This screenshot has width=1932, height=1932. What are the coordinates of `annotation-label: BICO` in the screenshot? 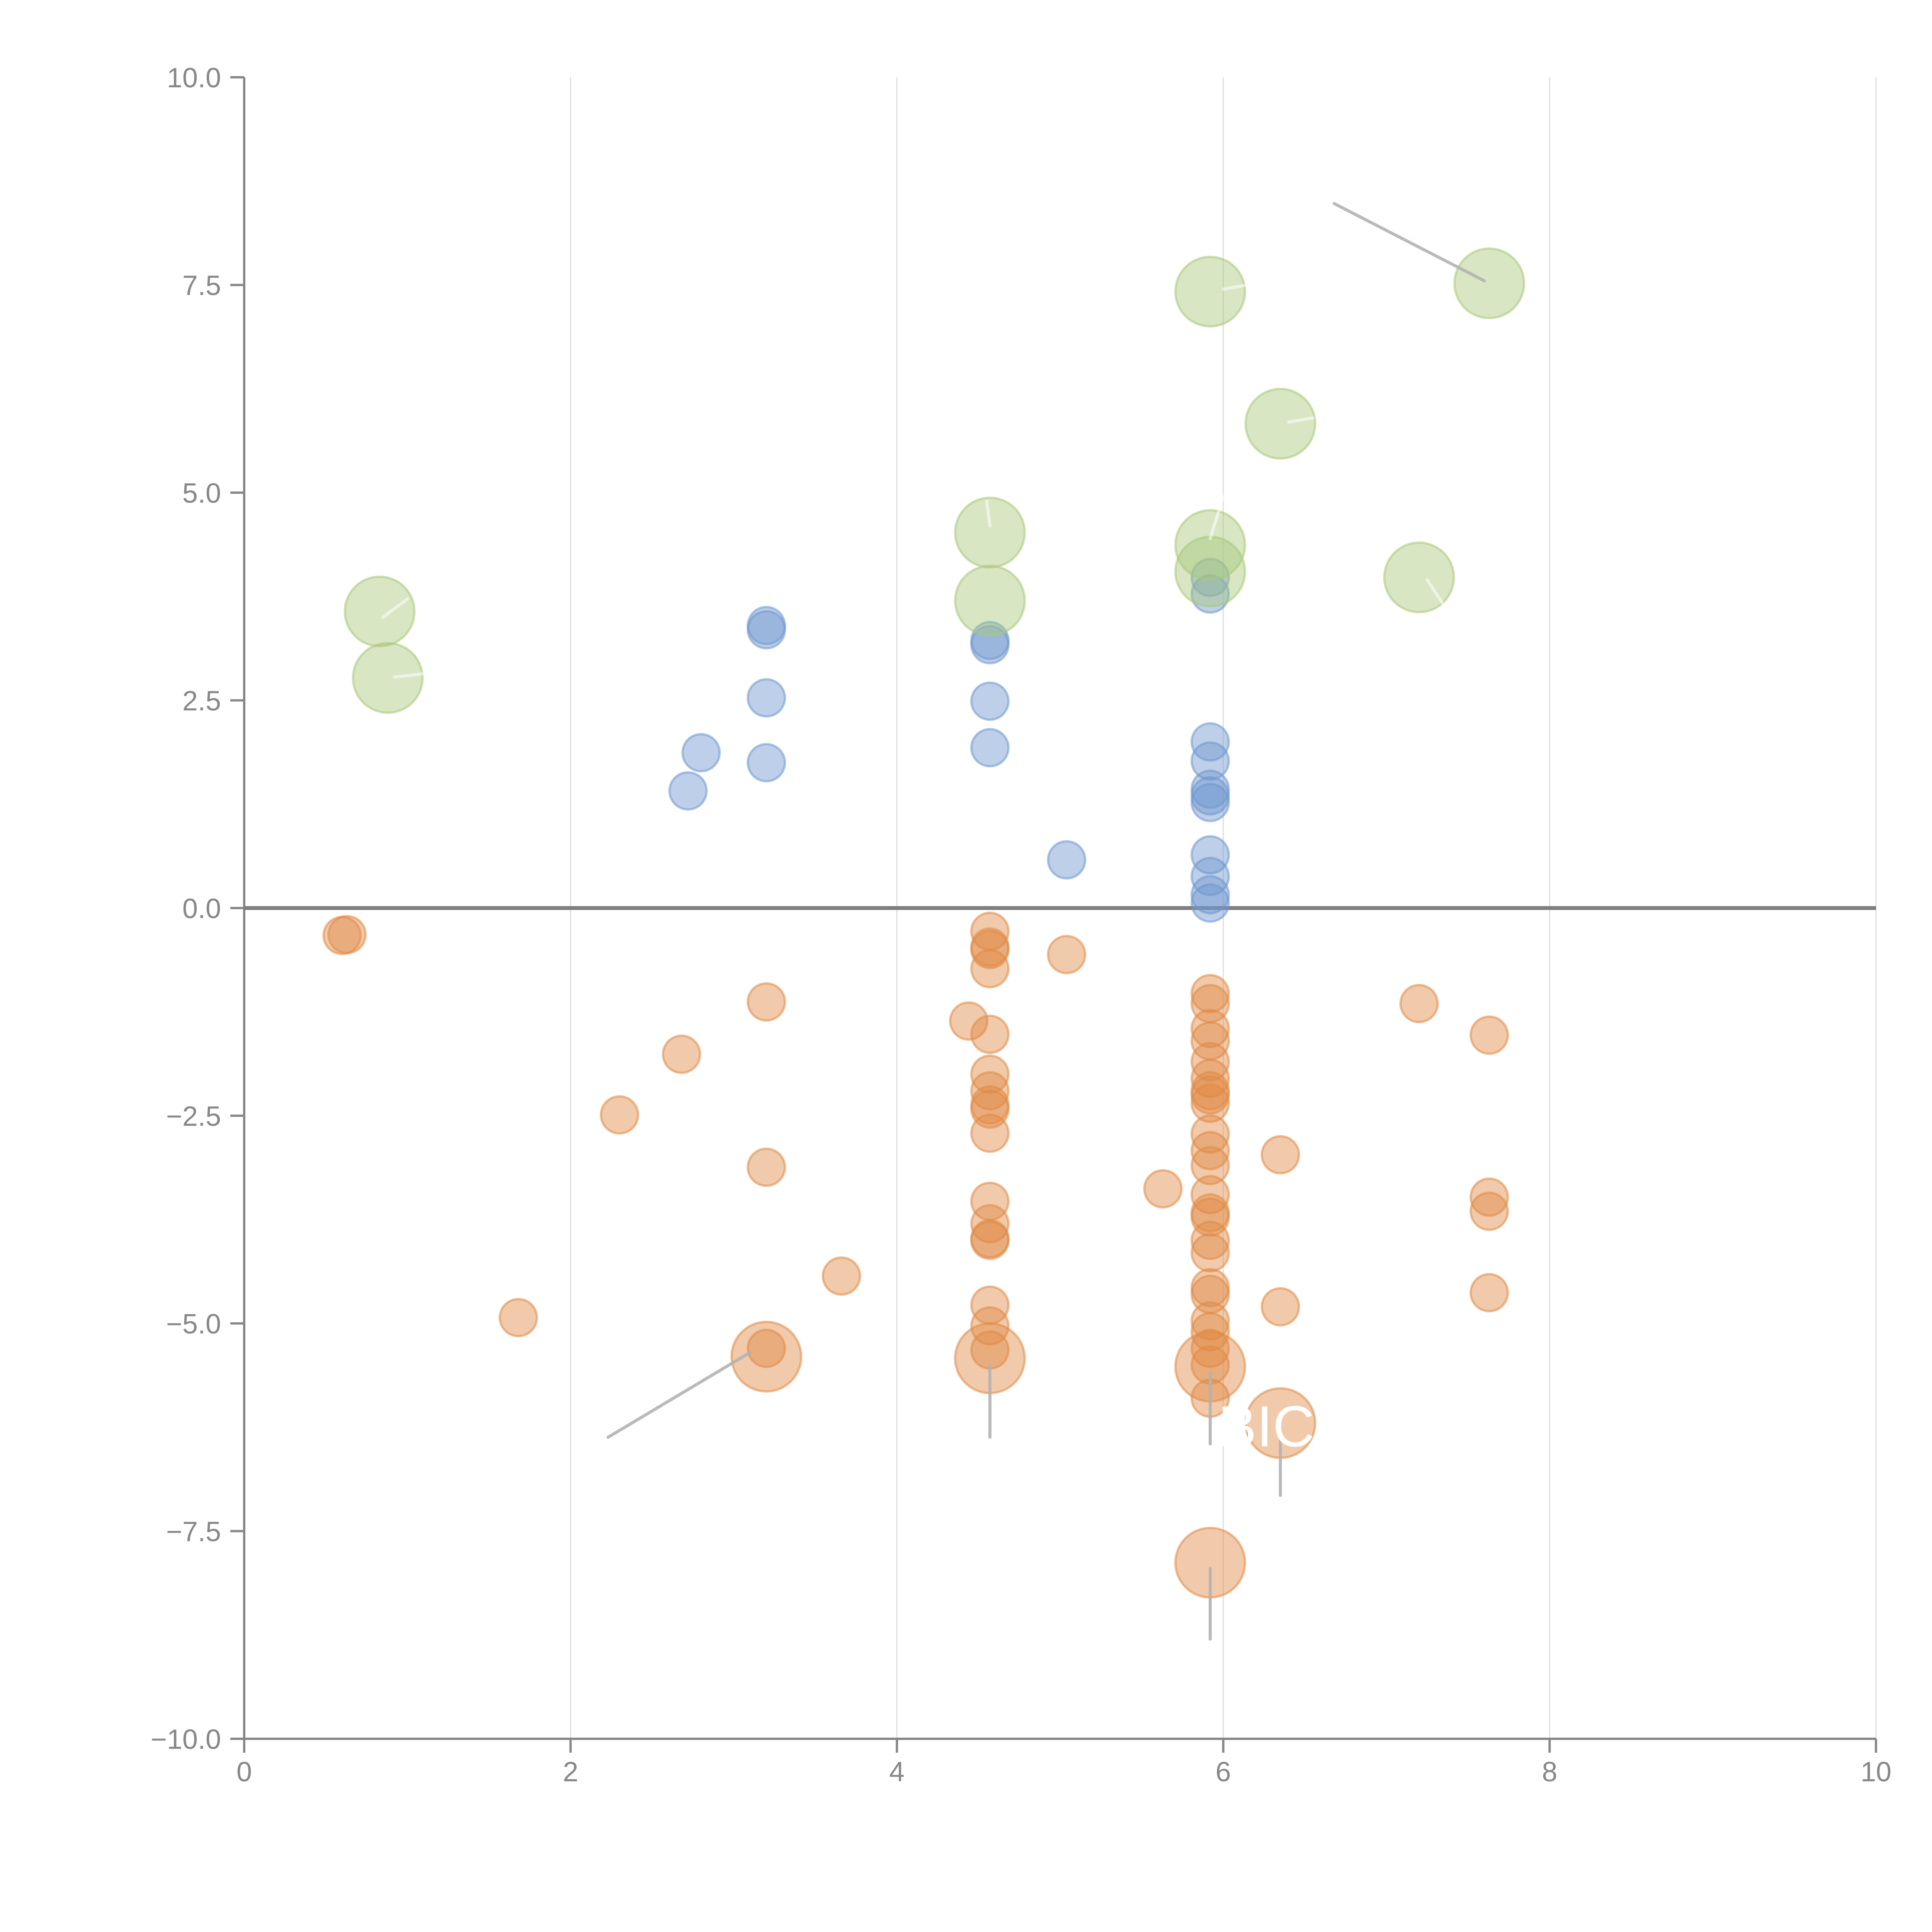 It's located at (1289, 1426).